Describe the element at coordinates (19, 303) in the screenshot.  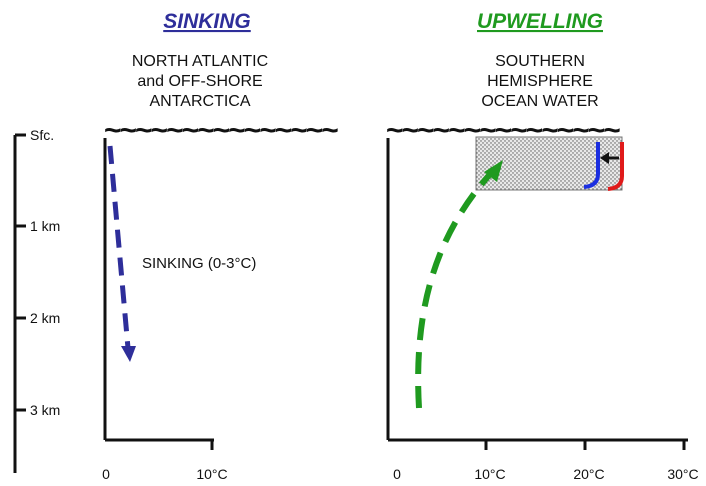
I see `depth-axis` at that location.